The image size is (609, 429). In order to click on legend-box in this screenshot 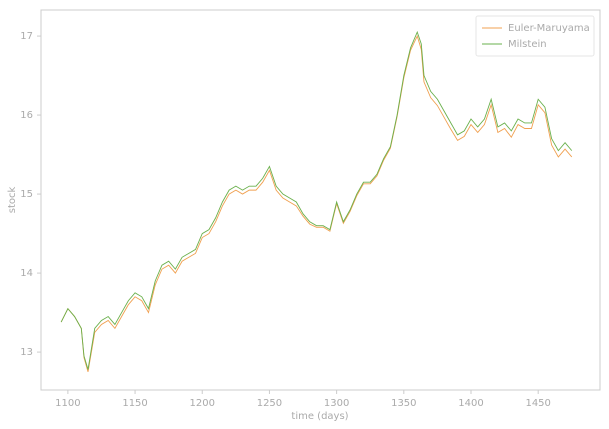, I will do `click(535, 36)`.